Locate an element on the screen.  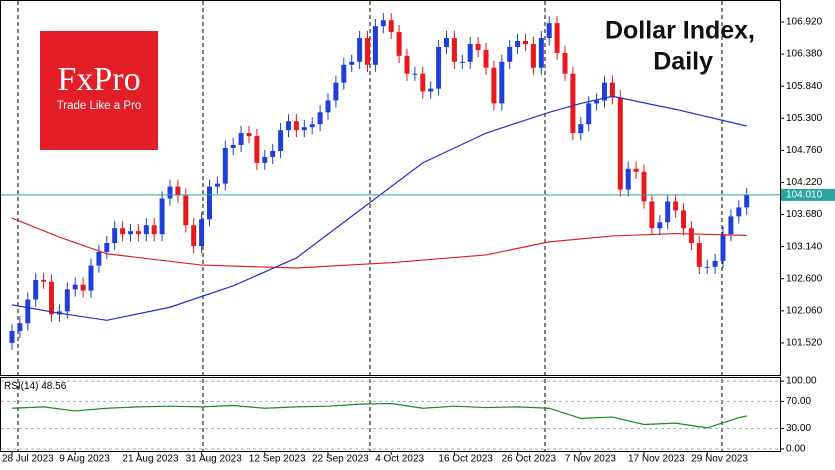
y-tick-label: 104.760 is located at coordinates (804, 150).